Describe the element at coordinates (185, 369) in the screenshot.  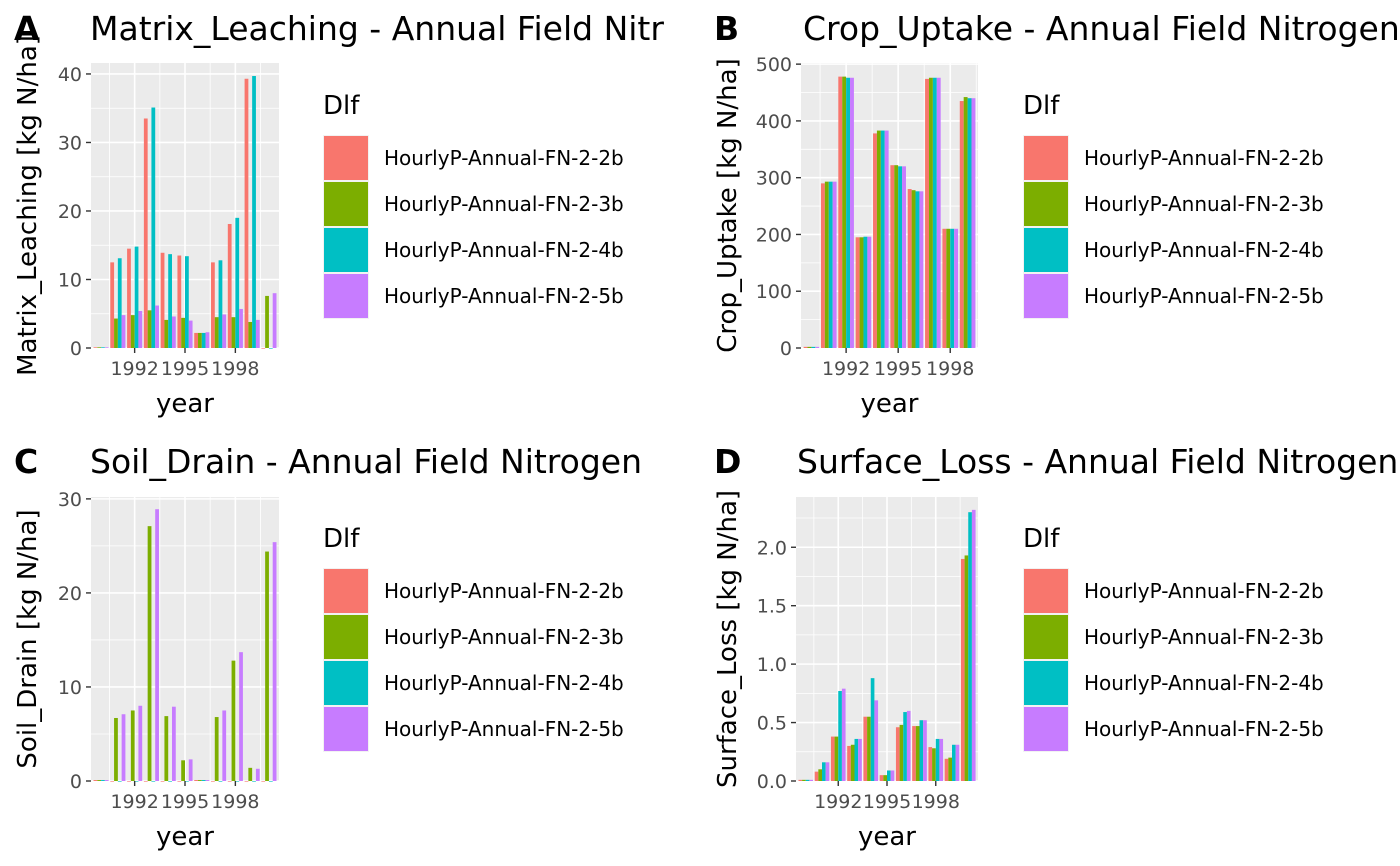
I see `x-tick-label: 1995` at that location.